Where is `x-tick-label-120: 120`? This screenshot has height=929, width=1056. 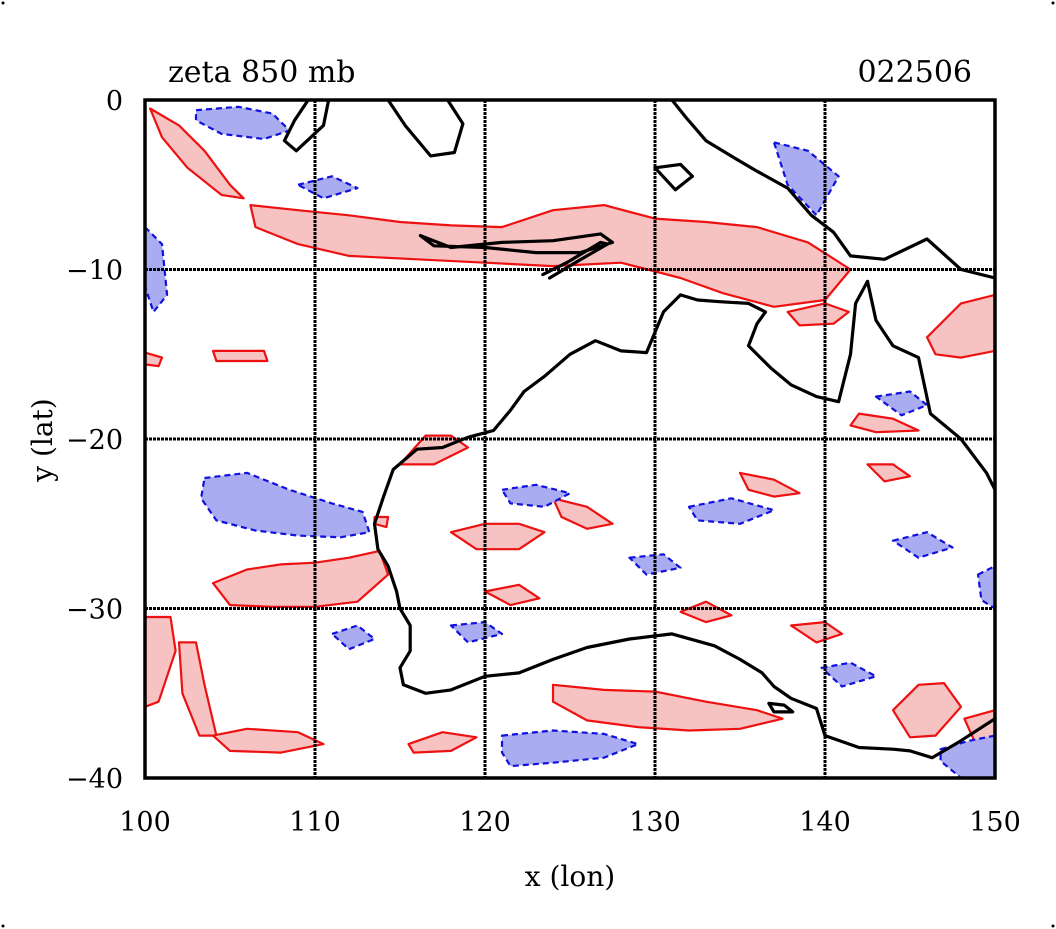
x-tick-label-120: 120 is located at coordinates (485, 822).